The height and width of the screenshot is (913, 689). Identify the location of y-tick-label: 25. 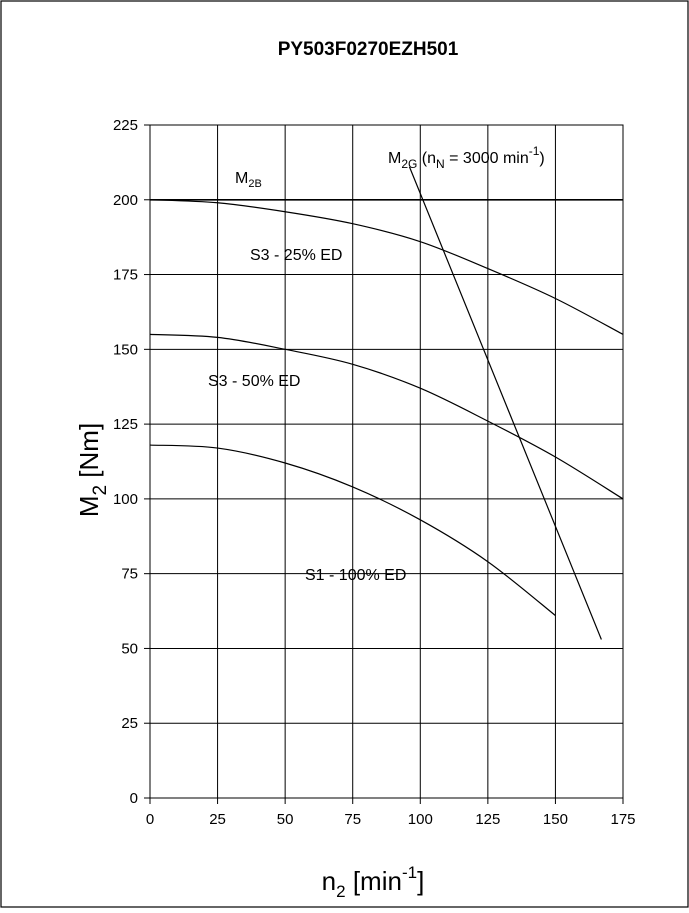
(129, 723).